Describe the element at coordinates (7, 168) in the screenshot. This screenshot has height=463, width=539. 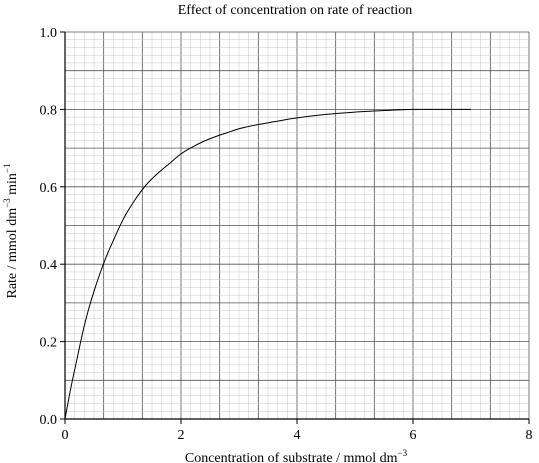
I see `y-axis-label-exp2: −1` at that location.